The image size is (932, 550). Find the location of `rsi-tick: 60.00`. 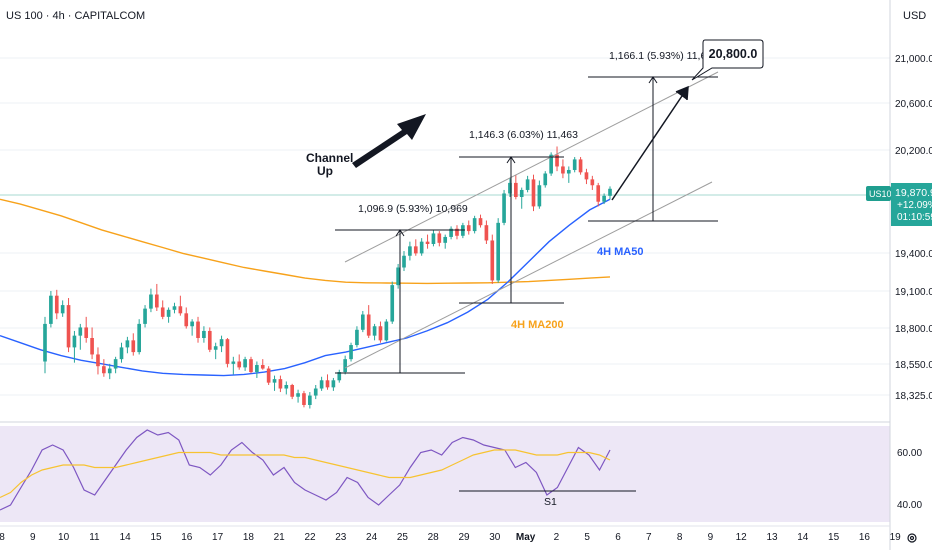

rsi-tick: 60.00 is located at coordinates (909, 453).